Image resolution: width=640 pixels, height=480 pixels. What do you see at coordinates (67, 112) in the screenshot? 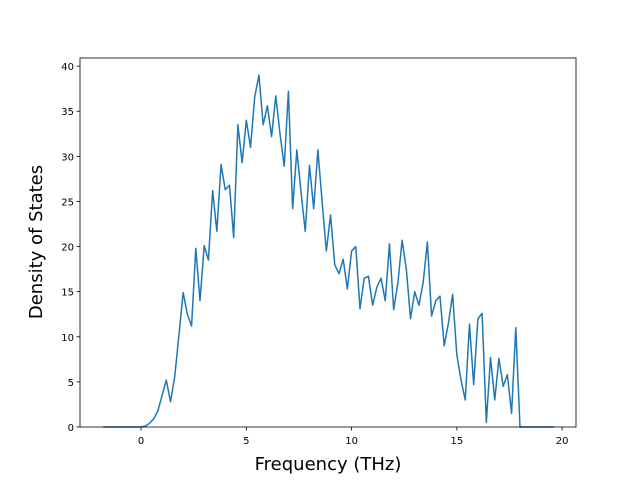
I see `y-tick-label: 35` at bounding box center [67, 112].